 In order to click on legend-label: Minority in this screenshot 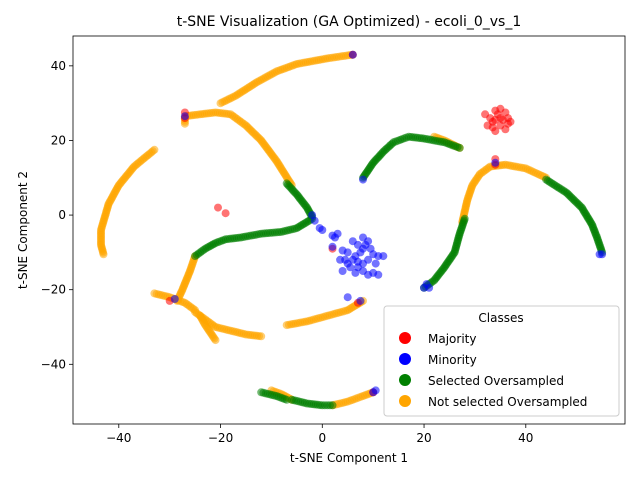, I will do `click(452, 360)`.